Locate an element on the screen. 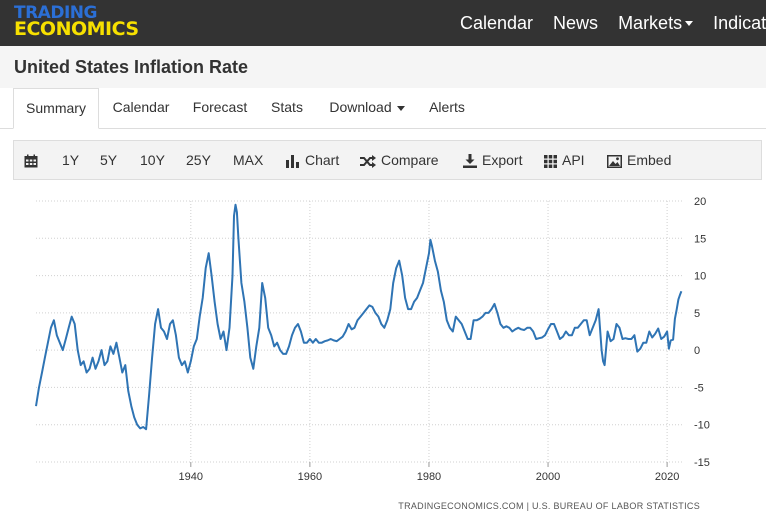  chart-type-button: Chart is located at coordinates (312, 160).